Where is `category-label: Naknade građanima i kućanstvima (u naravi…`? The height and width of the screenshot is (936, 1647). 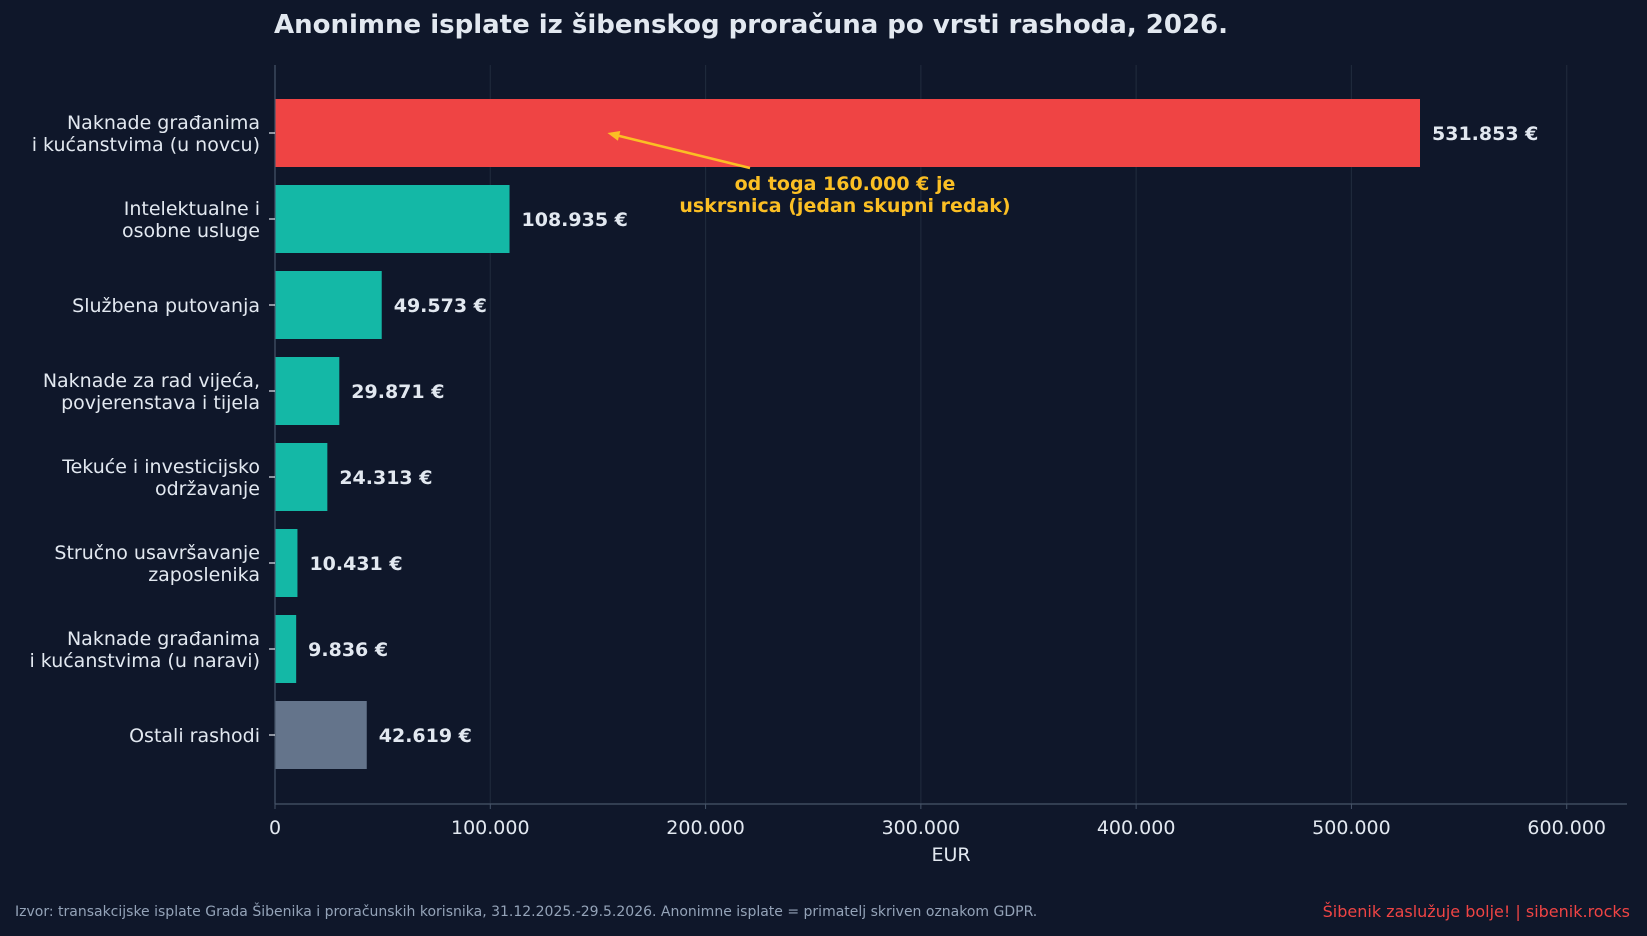
category-label: Naknade građanima i kućanstvima (u naravi… is located at coordinates (144, 650).